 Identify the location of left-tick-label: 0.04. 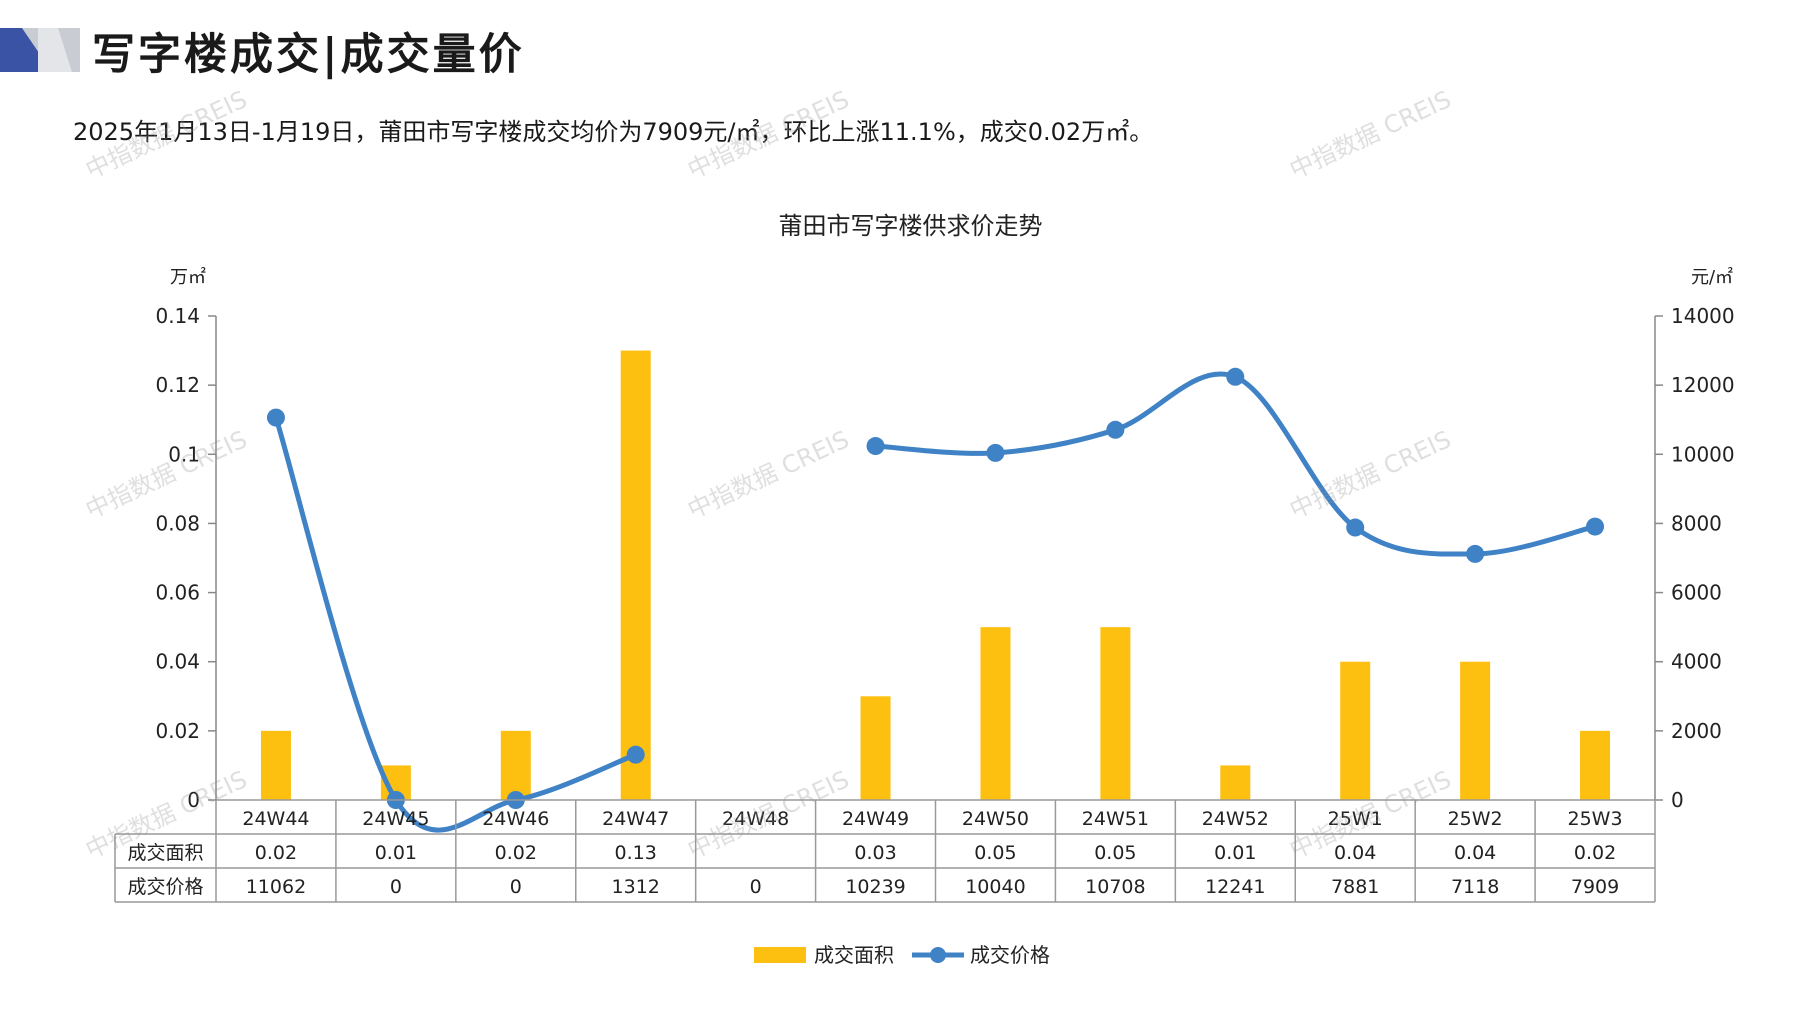
(177, 662).